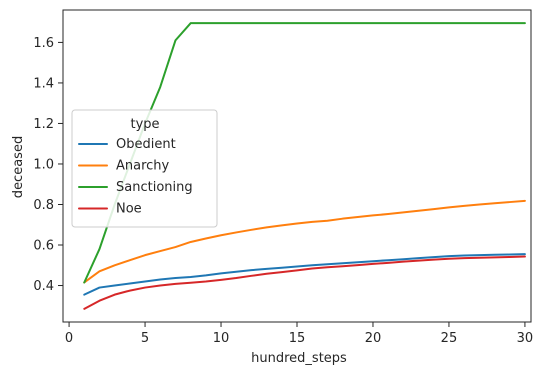 The height and width of the screenshot is (372, 533). Describe the element at coordinates (69, 338) in the screenshot. I see `x-tick-label: 0` at that location.